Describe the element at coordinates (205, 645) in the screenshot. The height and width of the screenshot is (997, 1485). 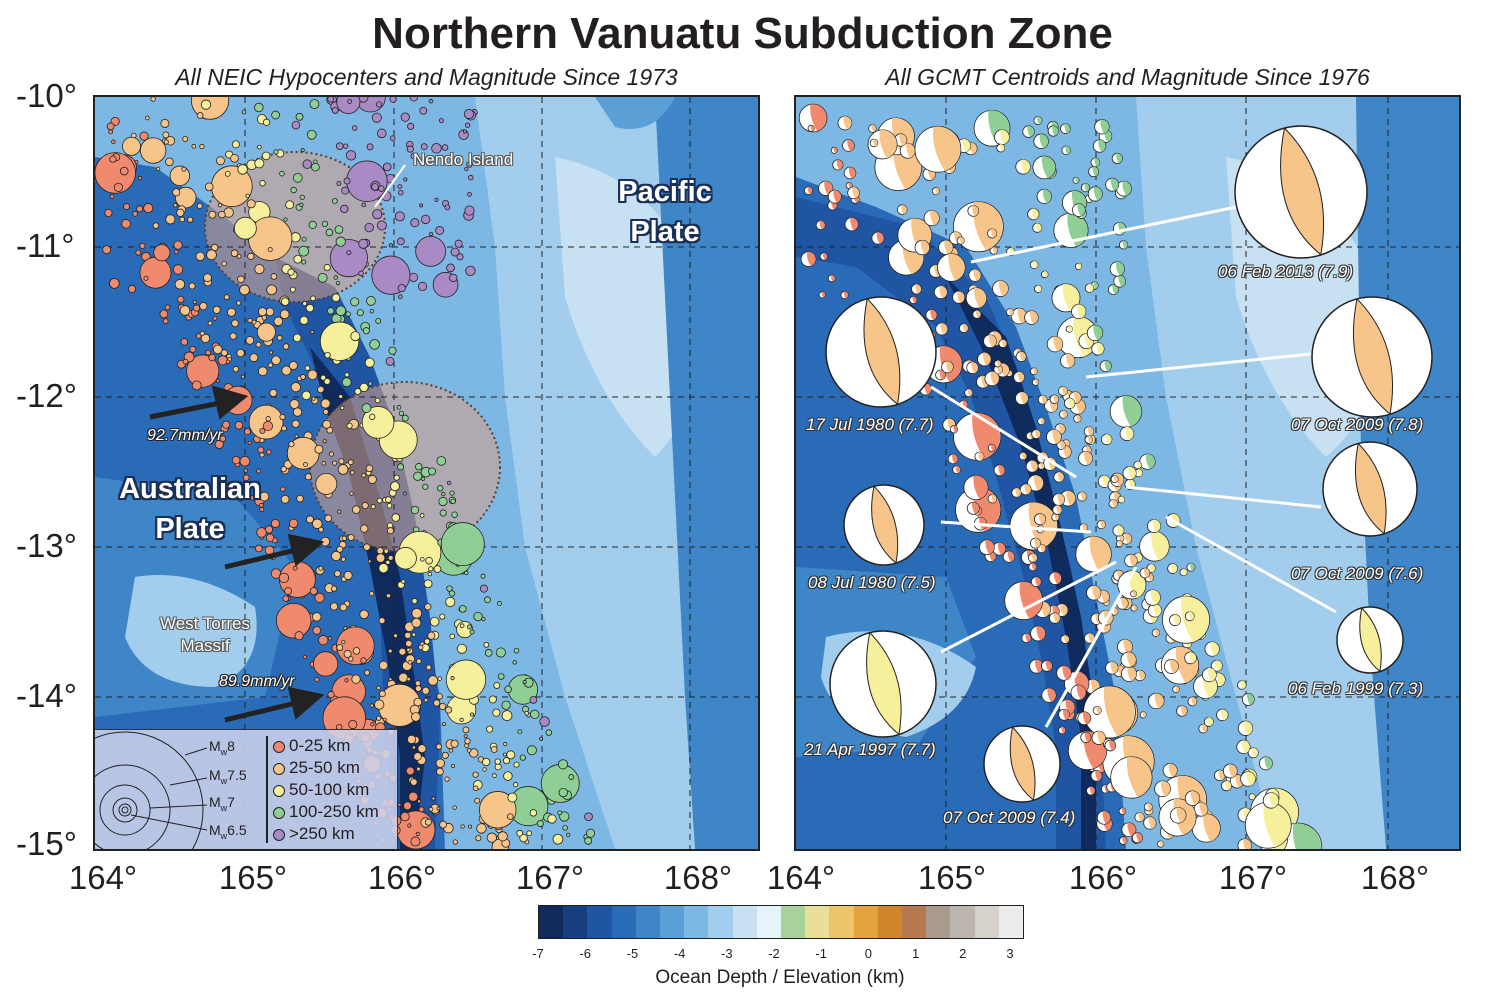
I see `west-torres-label-line2: Massif` at that location.